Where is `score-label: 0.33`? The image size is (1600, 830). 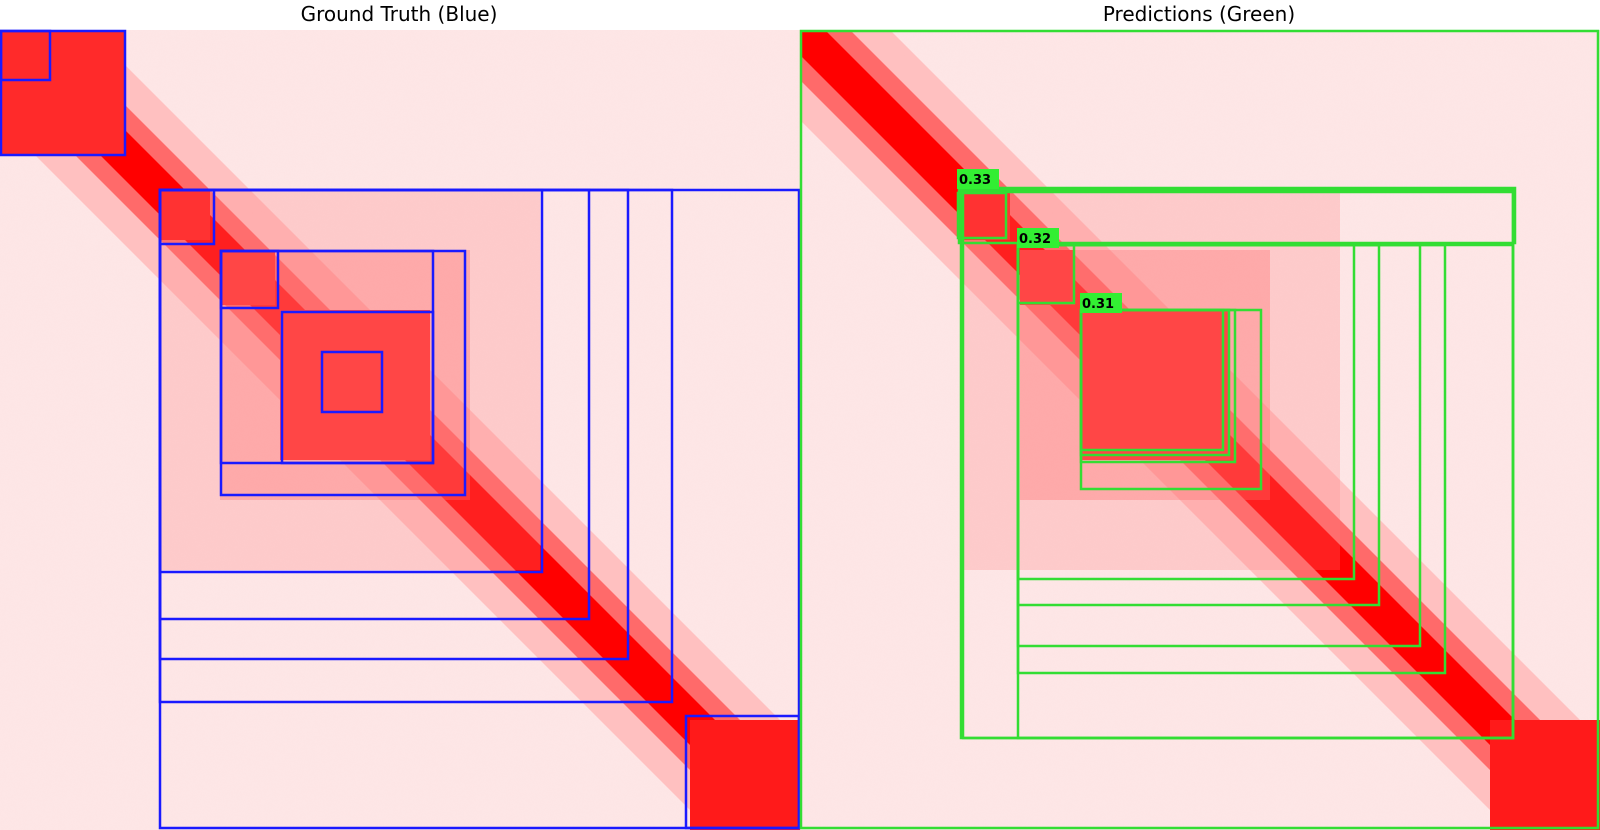 score-label: 0.33 is located at coordinates (975, 180).